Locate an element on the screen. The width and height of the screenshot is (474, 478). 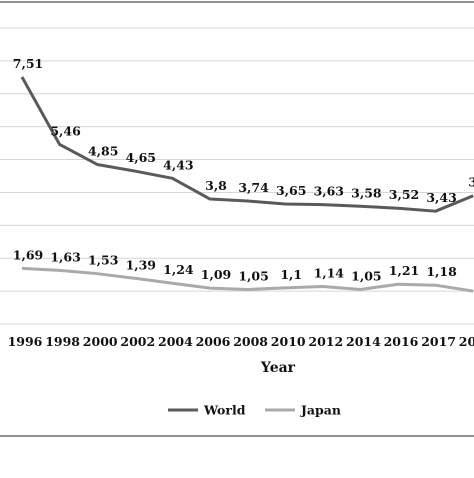
world-data-label: 4,65 is located at coordinates (141, 157).